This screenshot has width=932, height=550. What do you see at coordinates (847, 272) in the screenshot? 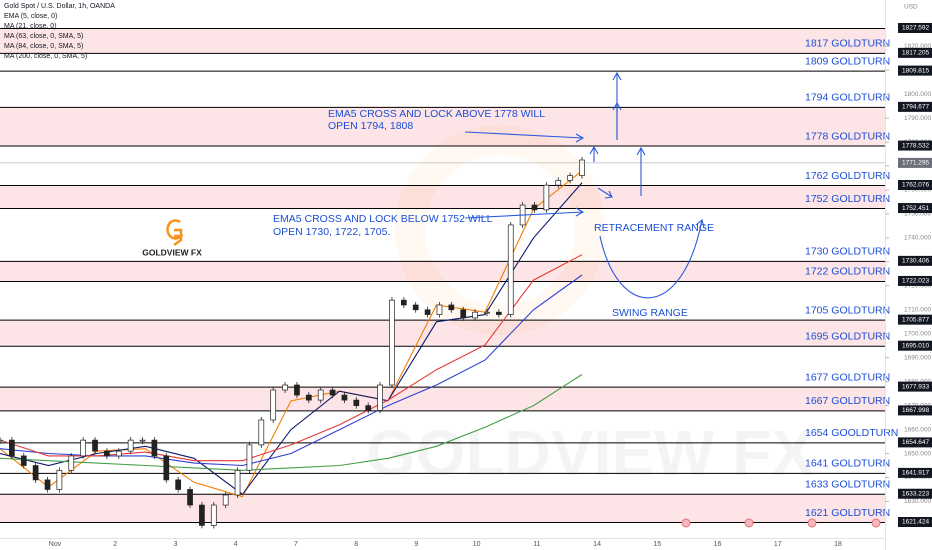
I see `level-label: 1722 GOLDTURN` at bounding box center [847, 272].